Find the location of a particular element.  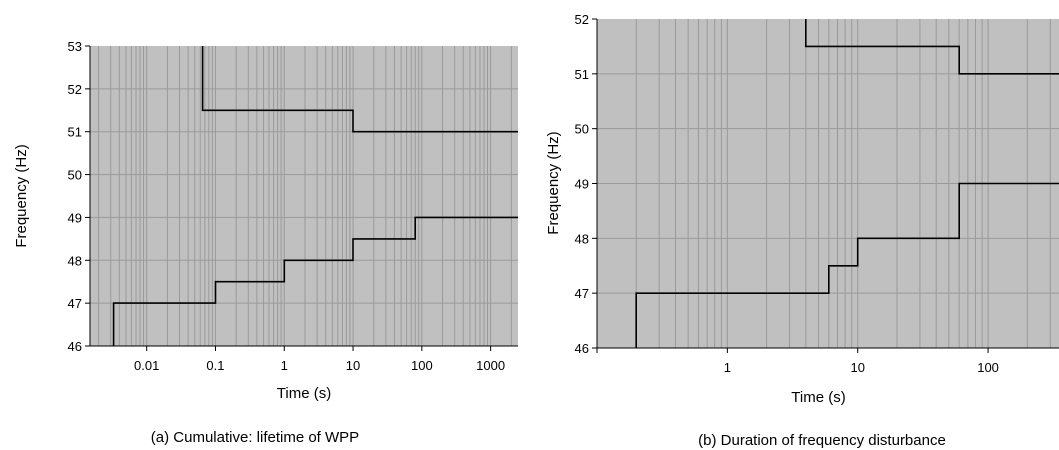

y-tick-label: 53 is located at coordinates (75, 46).